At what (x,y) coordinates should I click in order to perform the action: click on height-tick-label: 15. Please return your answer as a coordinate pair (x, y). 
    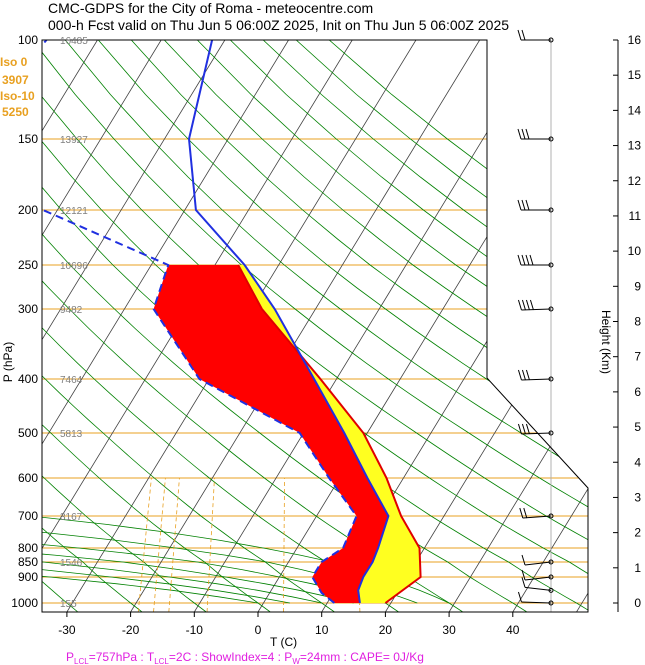
    Looking at the image, I should click on (635, 75).